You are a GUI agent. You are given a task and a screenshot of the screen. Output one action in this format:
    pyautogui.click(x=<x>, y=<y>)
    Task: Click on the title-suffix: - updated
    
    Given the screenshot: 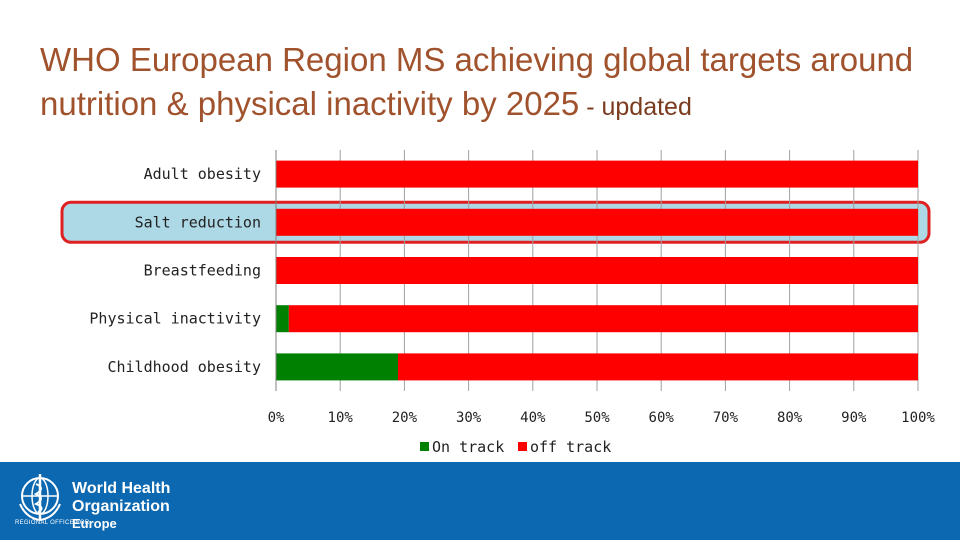 What is the action you would take?
    pyautogui.click(x=635, y=107)
    